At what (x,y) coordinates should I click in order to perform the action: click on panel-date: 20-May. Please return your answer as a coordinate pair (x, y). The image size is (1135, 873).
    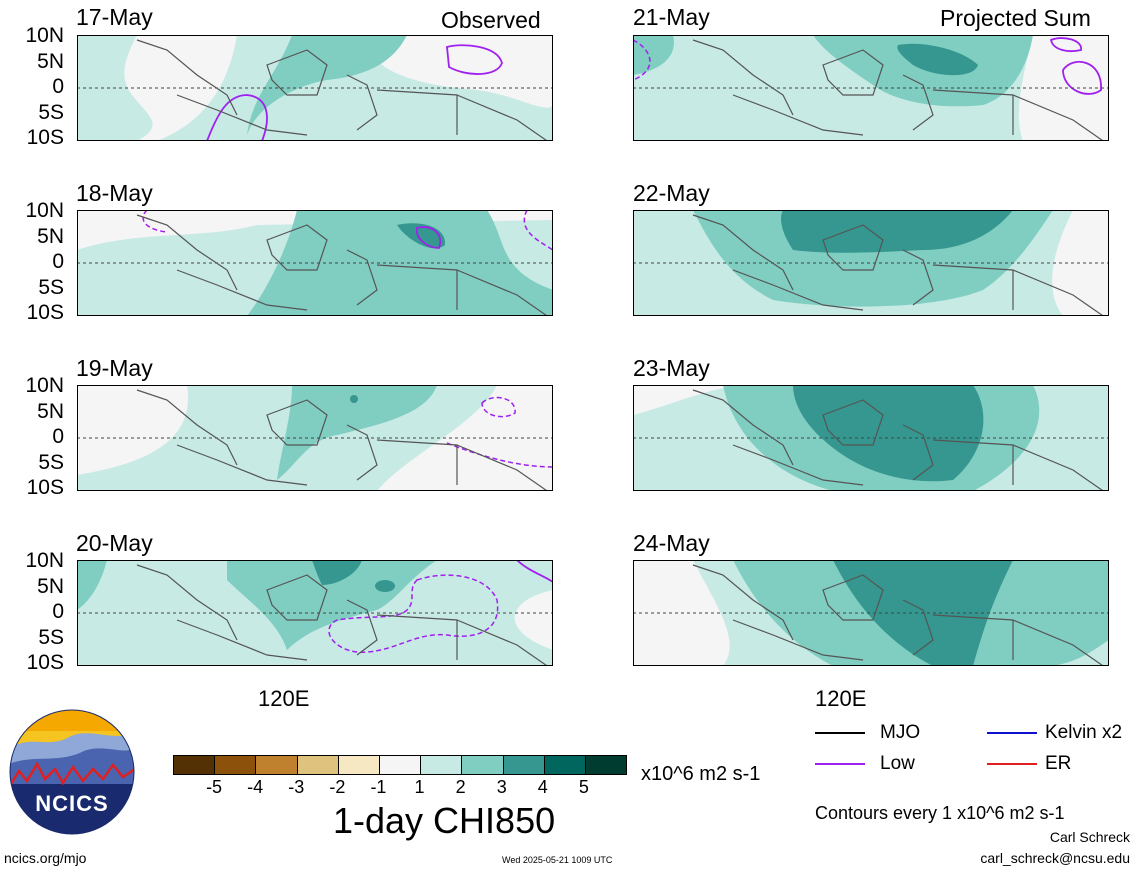
    Looking at the image, I should click on (114, 543).